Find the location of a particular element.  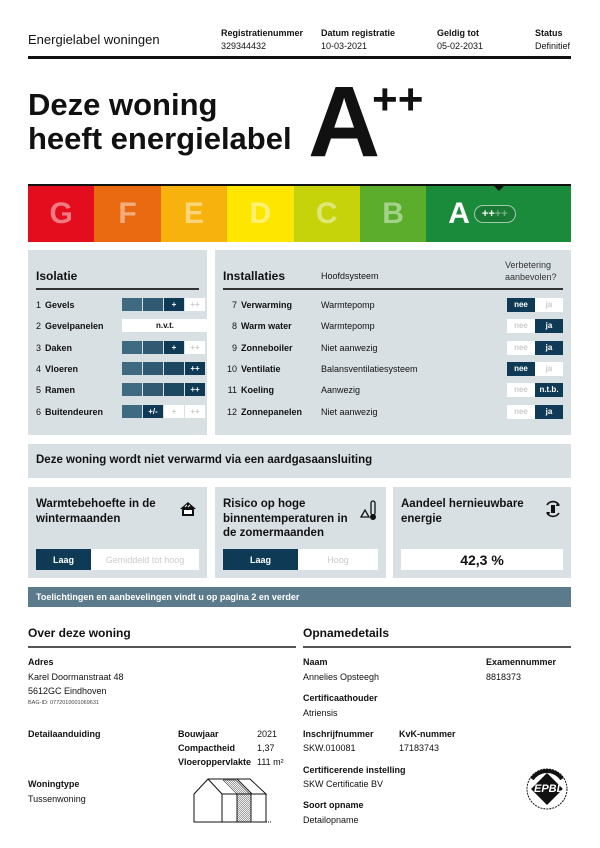

house-icon is located at coordinates (188, 509).